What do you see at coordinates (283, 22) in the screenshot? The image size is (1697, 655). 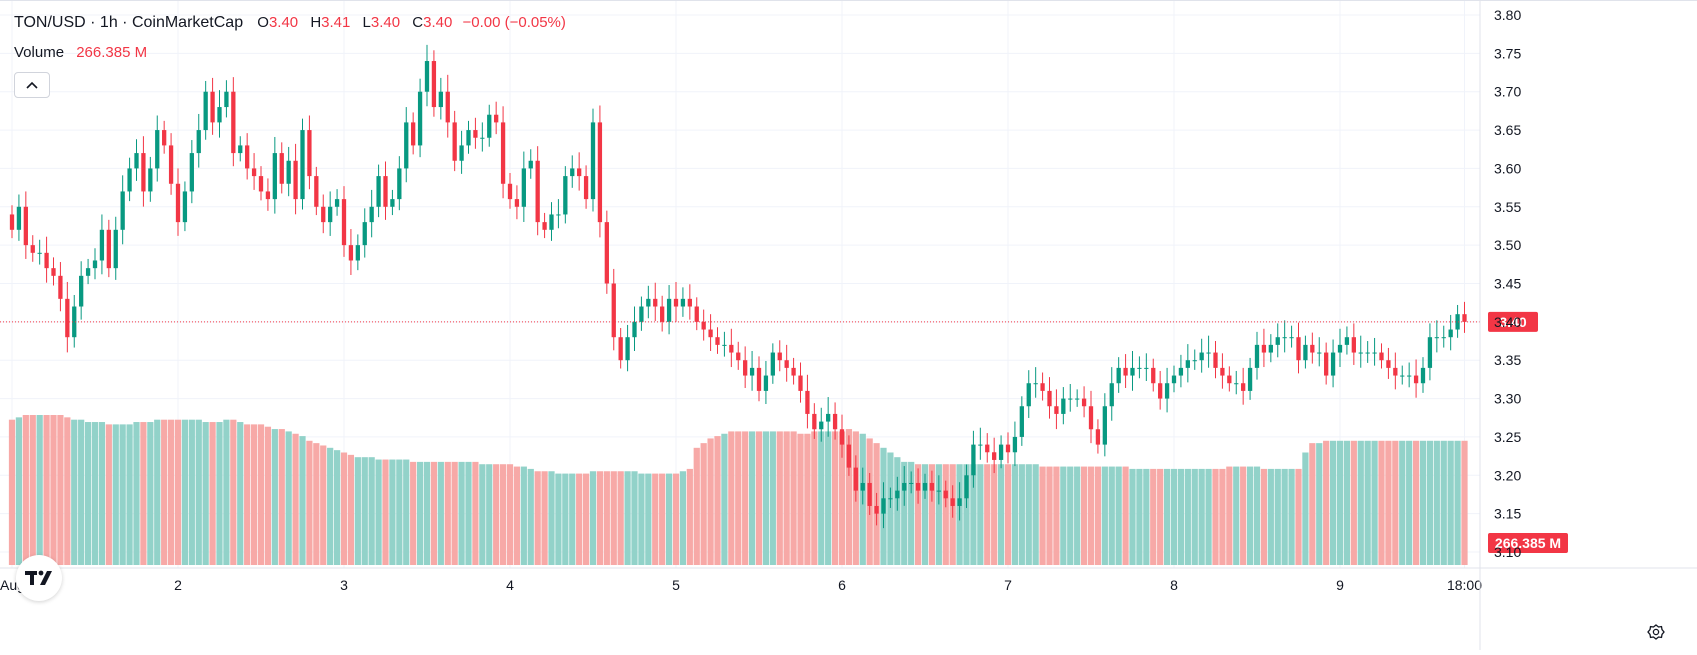 I see `open-value: 3.40` at bounding box center [283, 22].